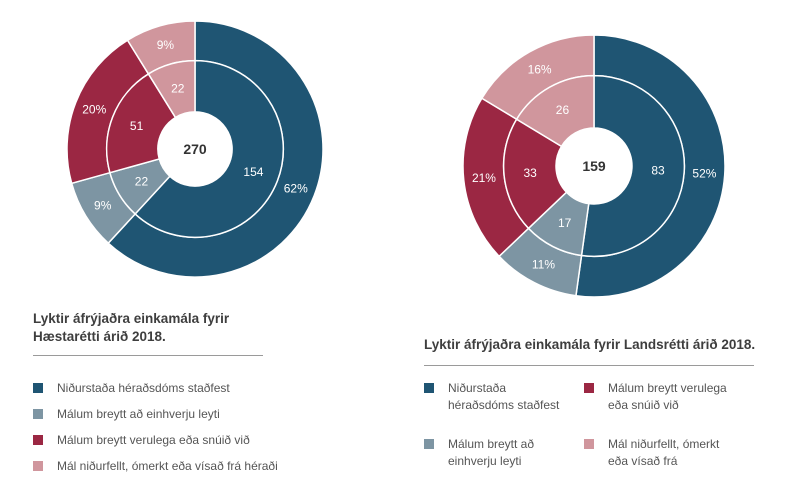 The height and width of the screenshot is (493, 800). What do you see at coordinates (137, 126) in the screenshot?
I see `value-label-changed-substantially: 51` at bounding box center [137, 126].